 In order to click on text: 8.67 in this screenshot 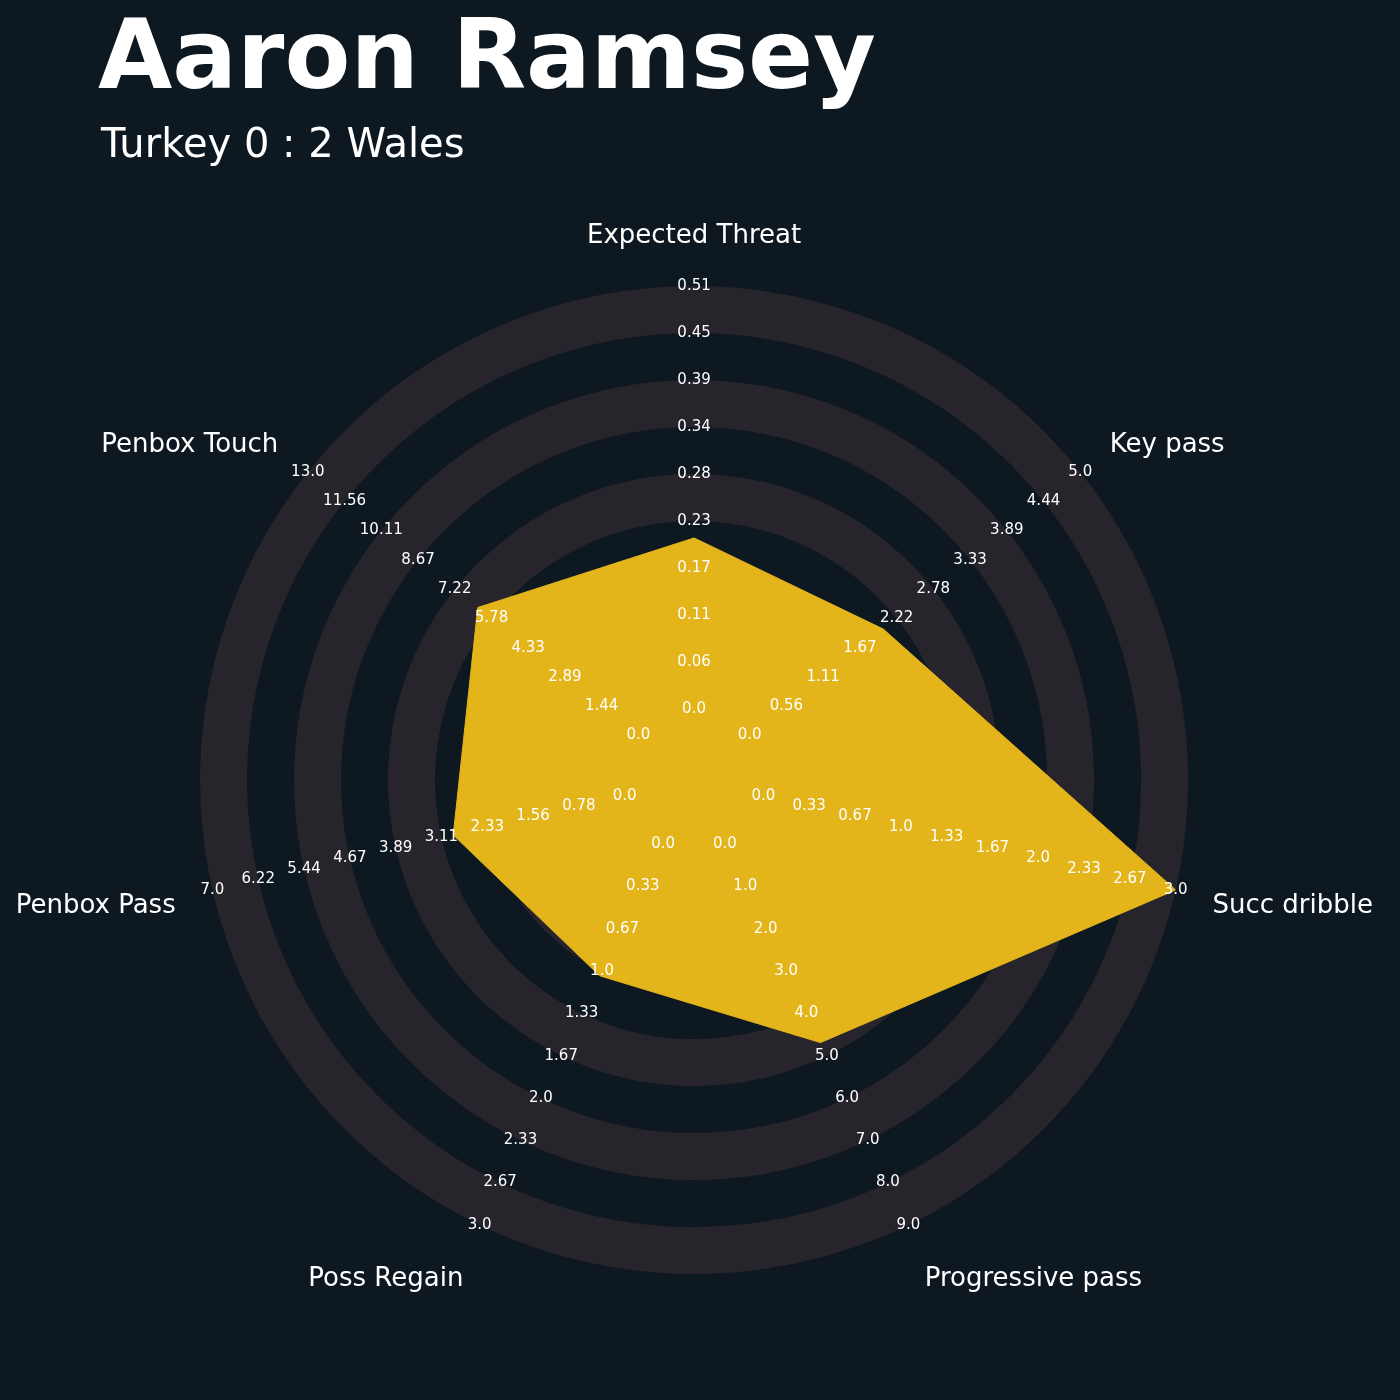, I will do `click(418, 558)`.